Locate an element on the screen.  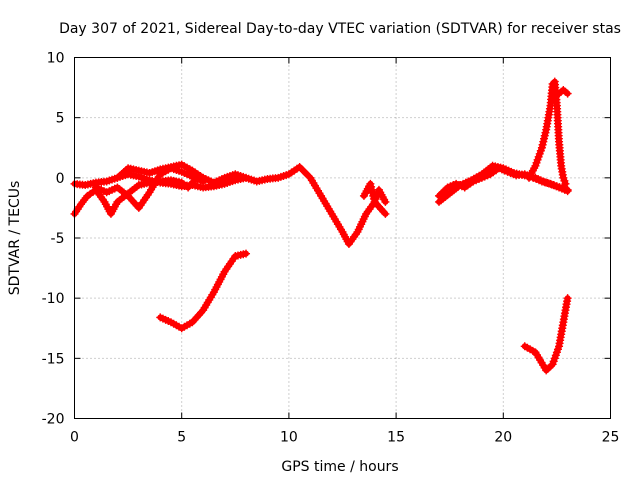
y-tick-label: -20 is located at coordinates (53, 420).